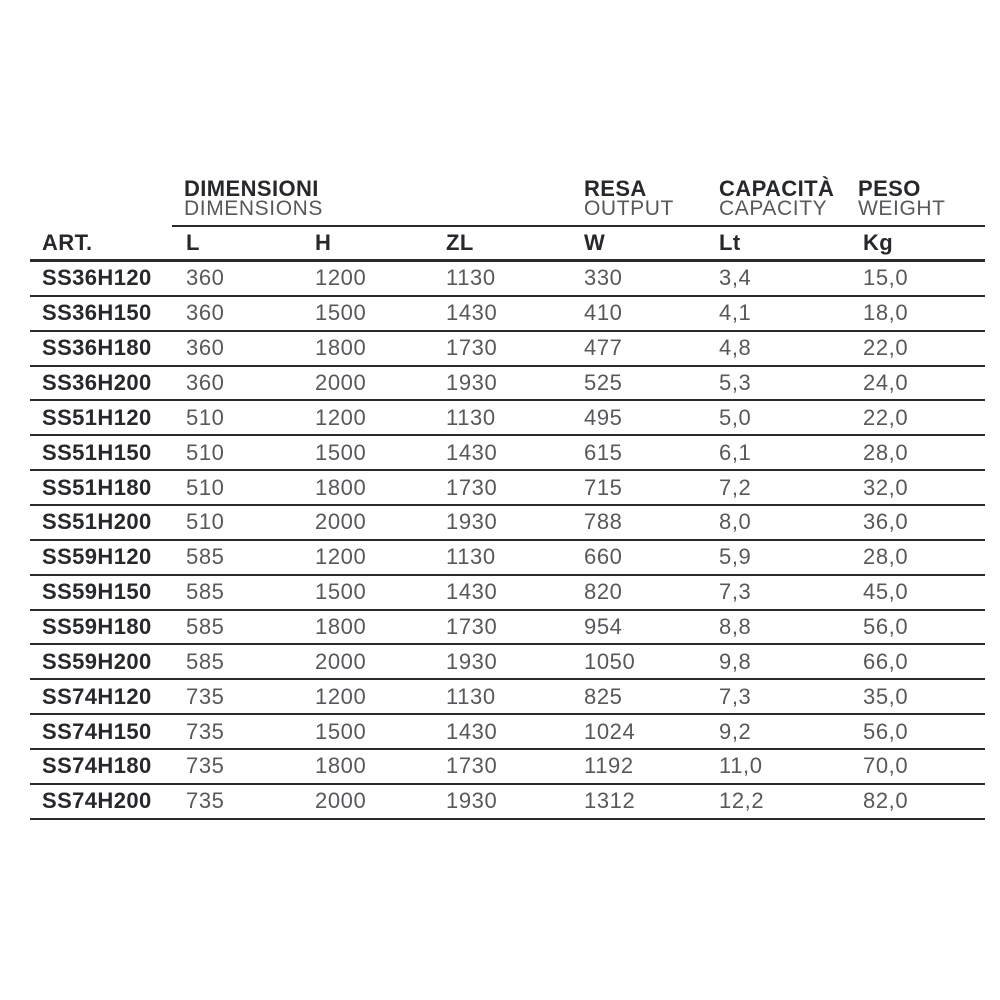  Describe the element at coordinates (97, 766) in the screenshot. I see `art-cell: SS74H180` at that location.